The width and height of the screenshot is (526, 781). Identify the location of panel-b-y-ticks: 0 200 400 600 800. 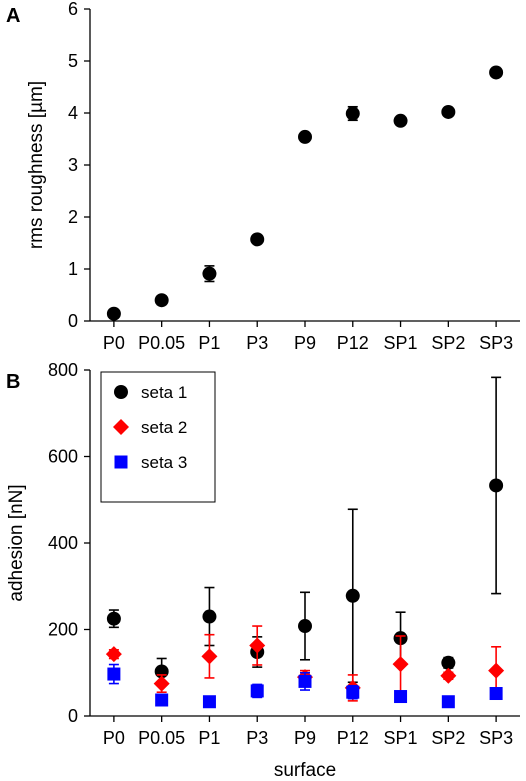
(69, 543).